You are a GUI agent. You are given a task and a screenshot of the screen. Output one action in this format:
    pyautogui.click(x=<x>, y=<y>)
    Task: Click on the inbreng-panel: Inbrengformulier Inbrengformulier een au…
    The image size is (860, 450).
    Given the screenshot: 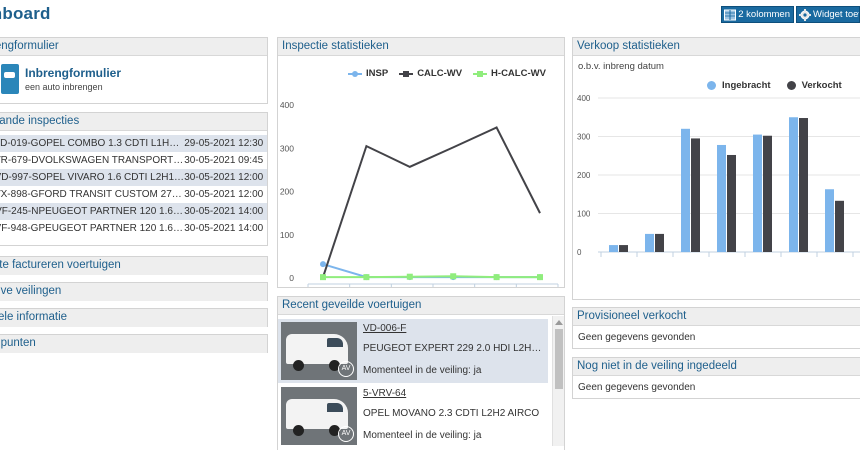 What is the action you would take?
    pyautogui.click(x=134, y=70)
    